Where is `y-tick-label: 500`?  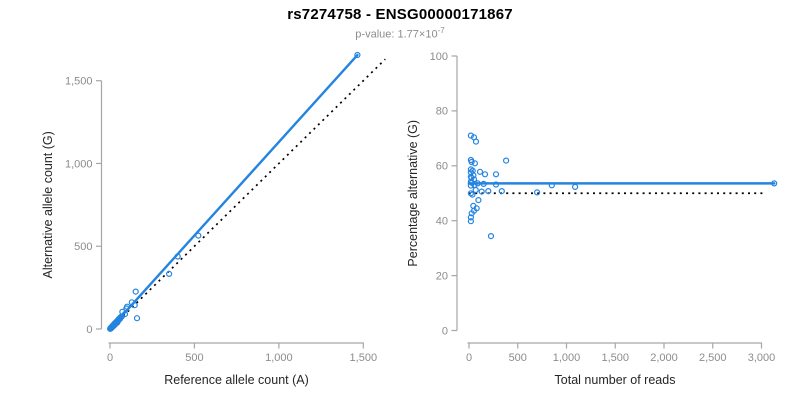 y-tick-label: 500 is located at coordinates (83, 247).